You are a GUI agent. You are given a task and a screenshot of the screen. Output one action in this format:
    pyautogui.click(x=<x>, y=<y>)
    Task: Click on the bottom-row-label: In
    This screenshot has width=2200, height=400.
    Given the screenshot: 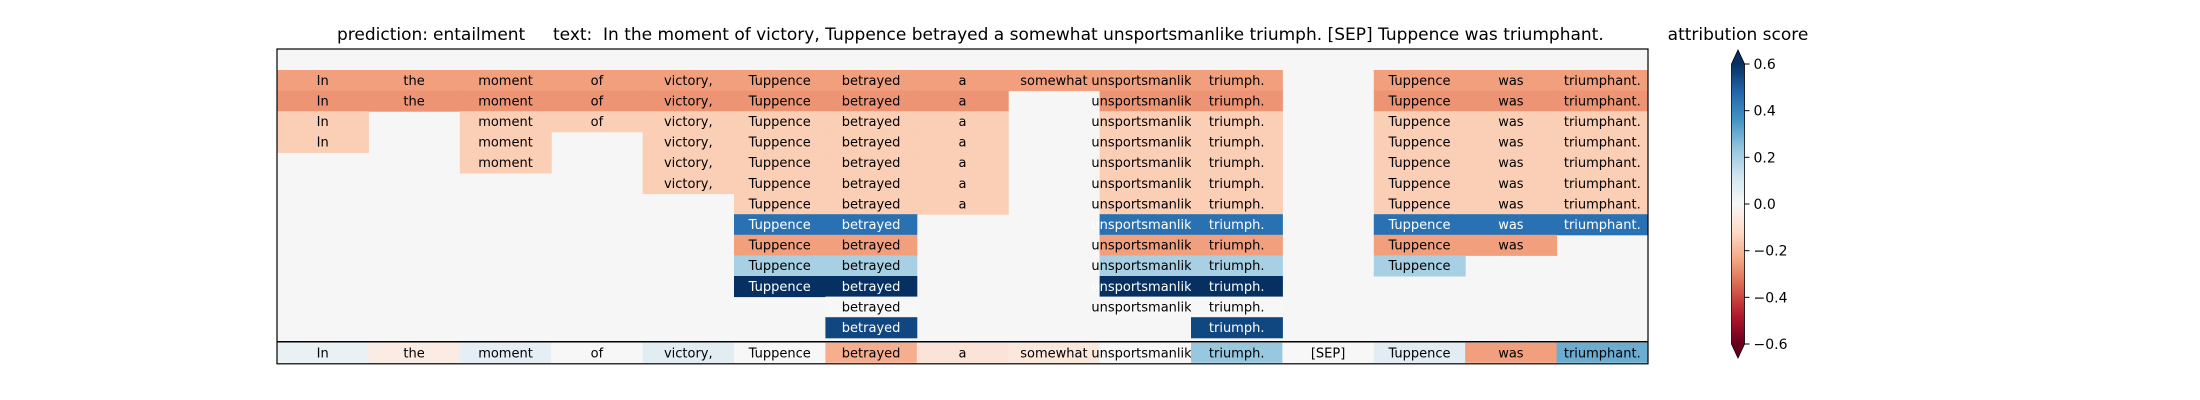 What is the action you would take?
    pyautogui.click(x=323, y=353)
    